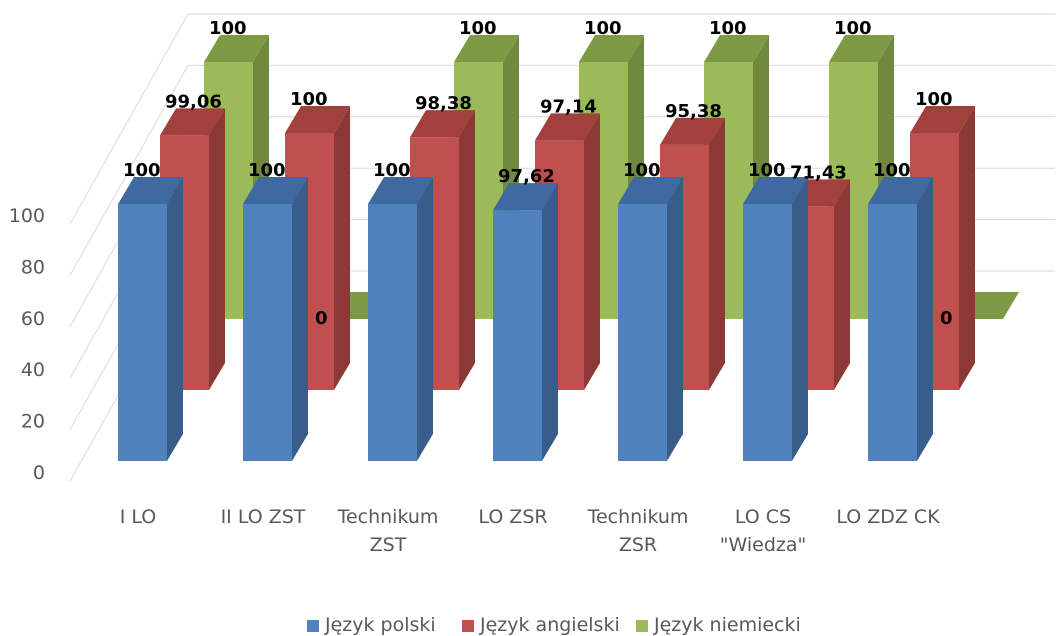  What do you see at coordinates (263, 517) in the screenshot?
I see `category-label: II LO ZST` at bounding box center [263, 517].